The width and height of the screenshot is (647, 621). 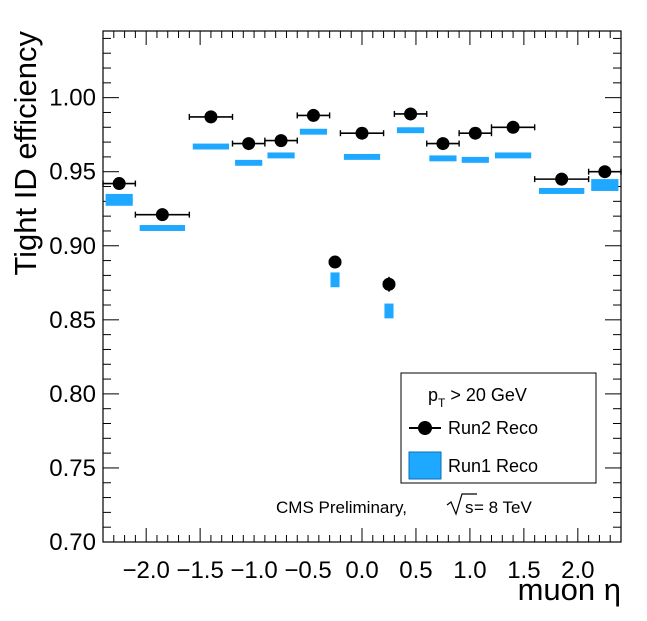 What do you see at coordinates (307, 570) in the screenshot?
I see `x-tick-label: −0.5` at bounding box center [307, 570].